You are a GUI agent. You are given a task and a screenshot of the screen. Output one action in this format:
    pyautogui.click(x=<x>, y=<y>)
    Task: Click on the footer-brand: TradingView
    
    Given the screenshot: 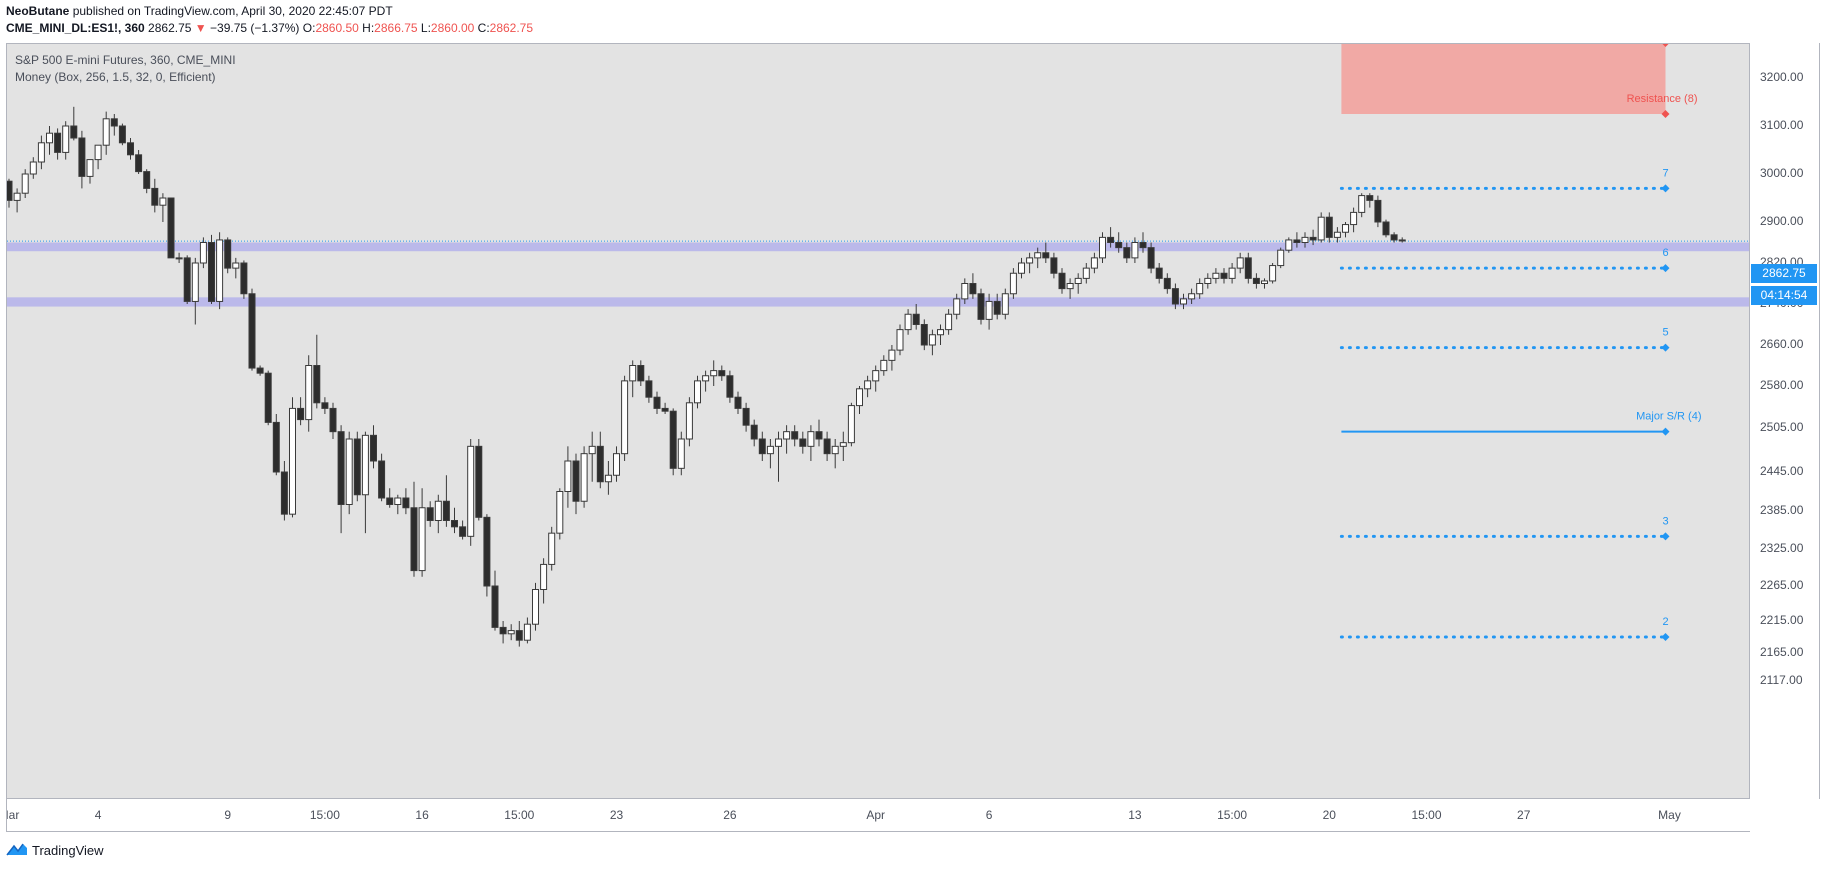 What is the action you would take?
    pyautogui.click(x=55, y=850)
    